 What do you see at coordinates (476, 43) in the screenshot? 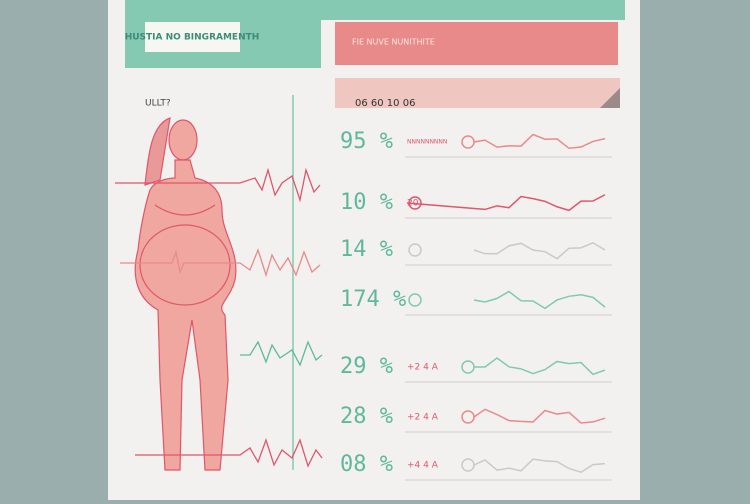
I see `header-right` at bounding box center [476, 43].